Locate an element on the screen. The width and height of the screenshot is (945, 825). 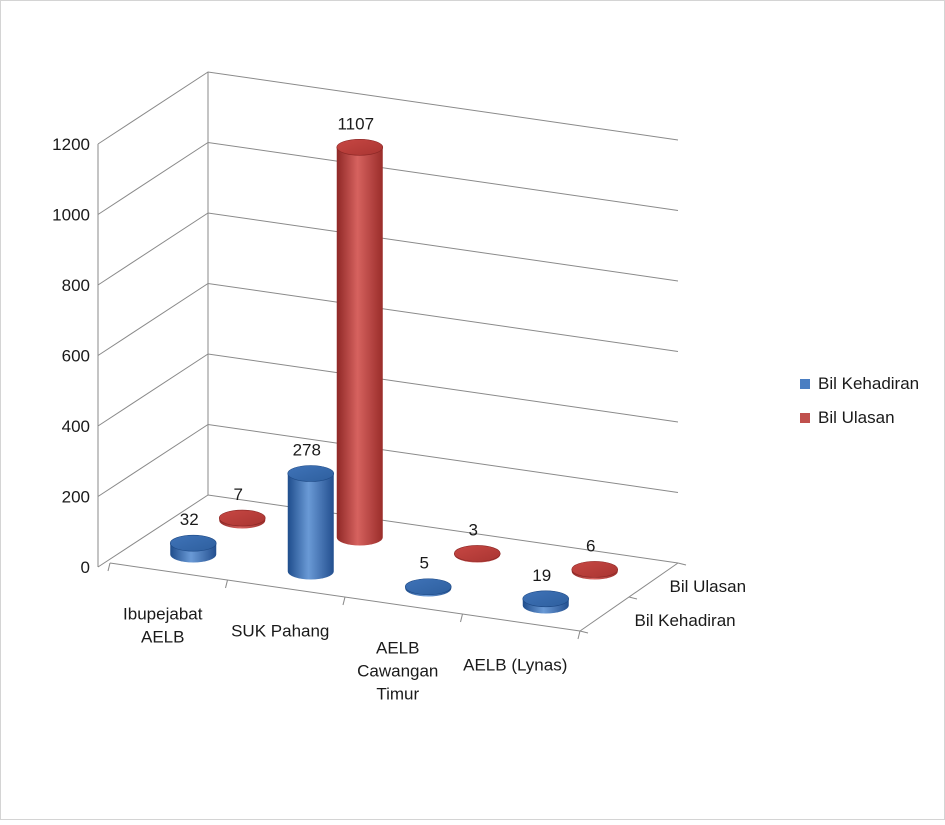
y-tick-label: 200 is located at coordinates (76, 497).